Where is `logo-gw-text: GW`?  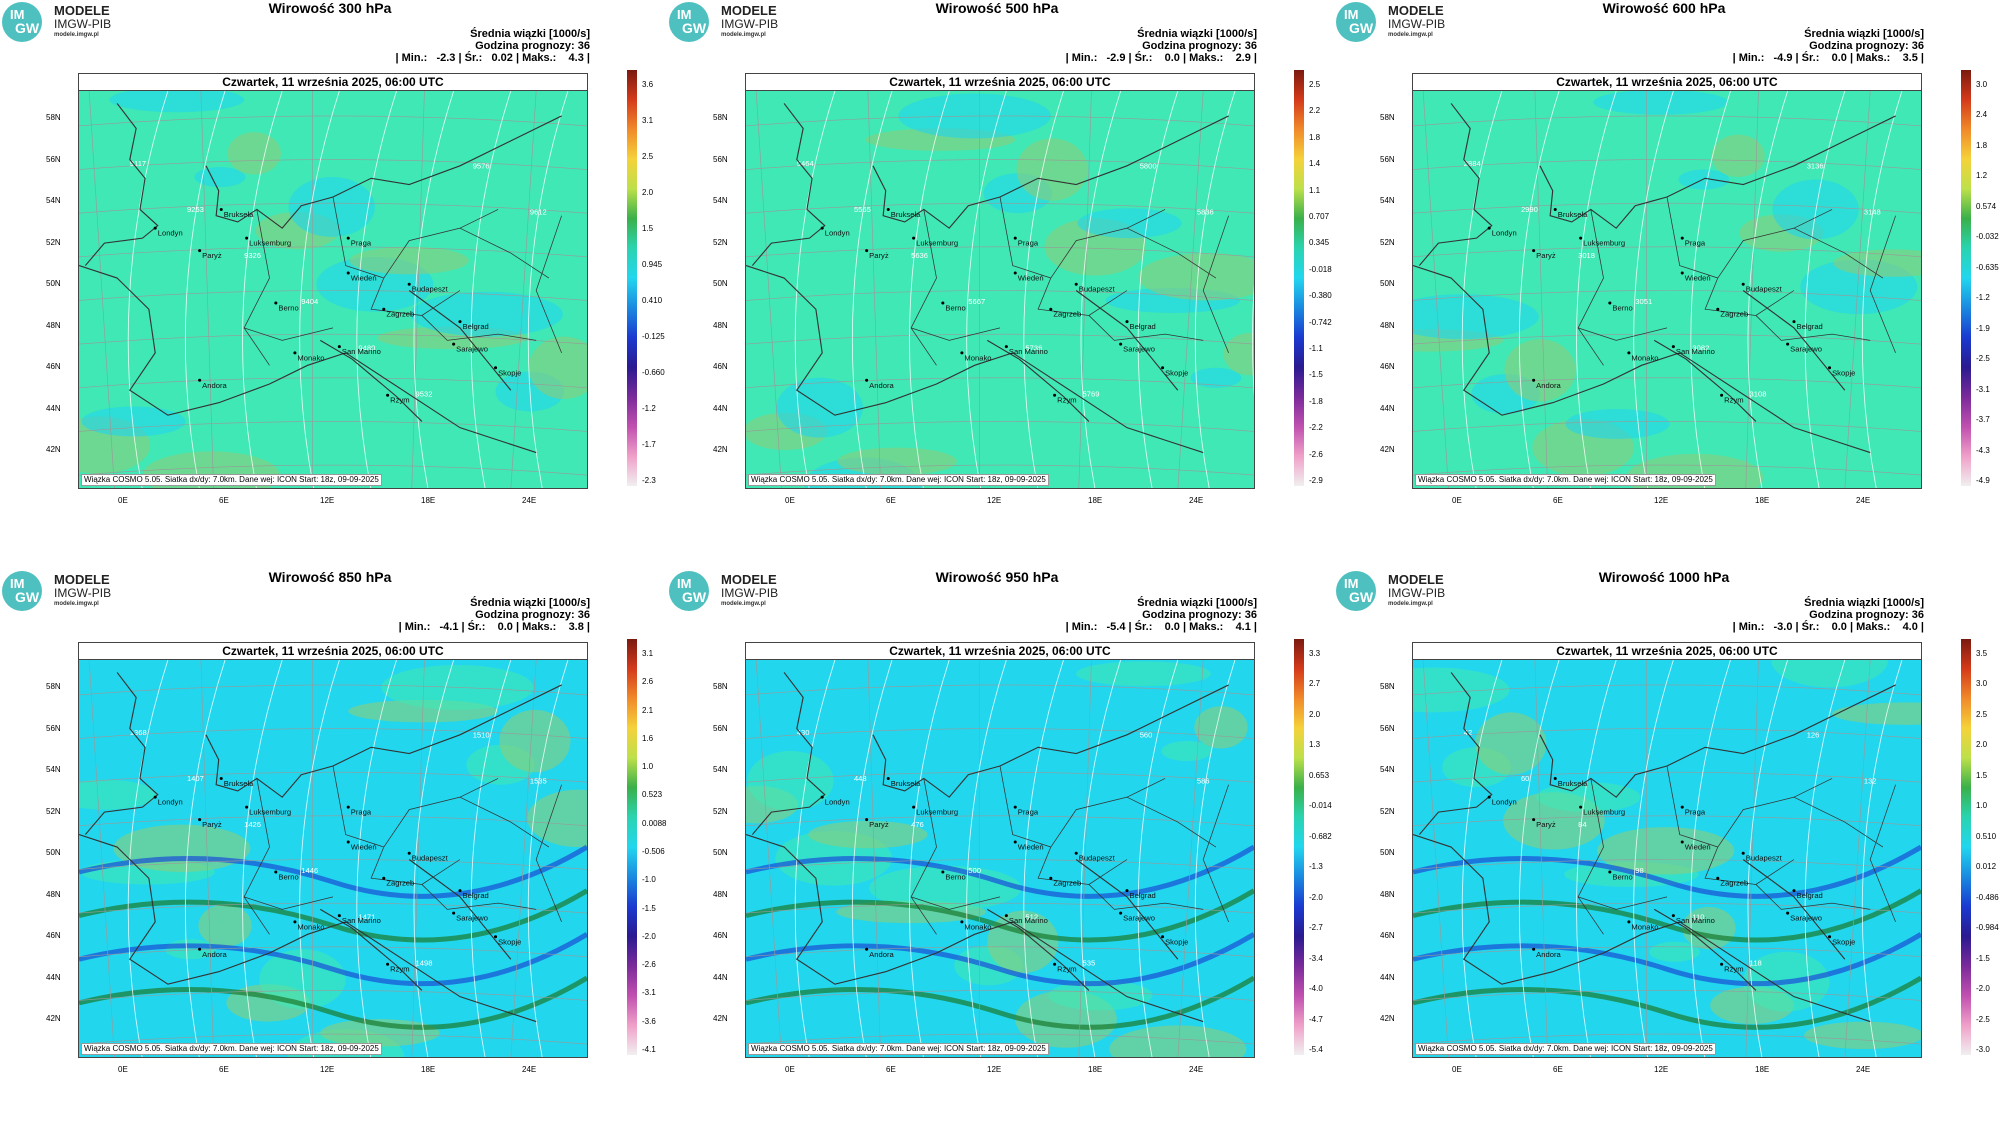 logo-gw-text: GW is located at coordinates (1361, 597).